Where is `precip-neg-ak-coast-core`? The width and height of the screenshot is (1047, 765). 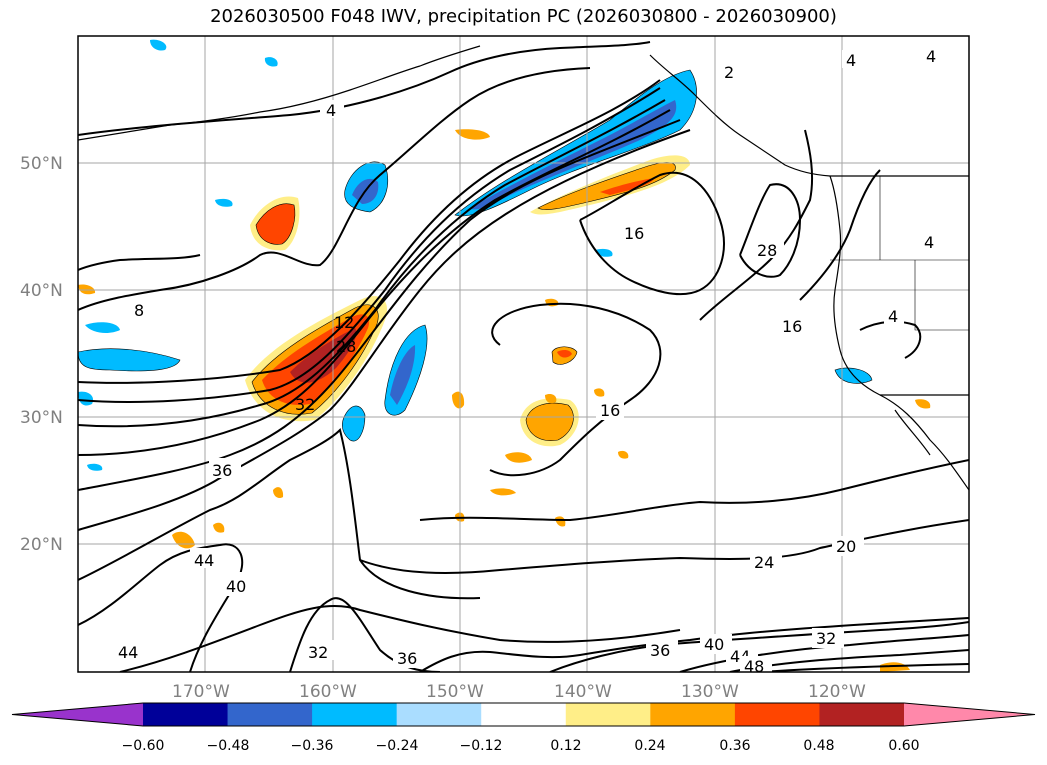 precip-neg-ak-coast-core is located at coordinates (573, 155).